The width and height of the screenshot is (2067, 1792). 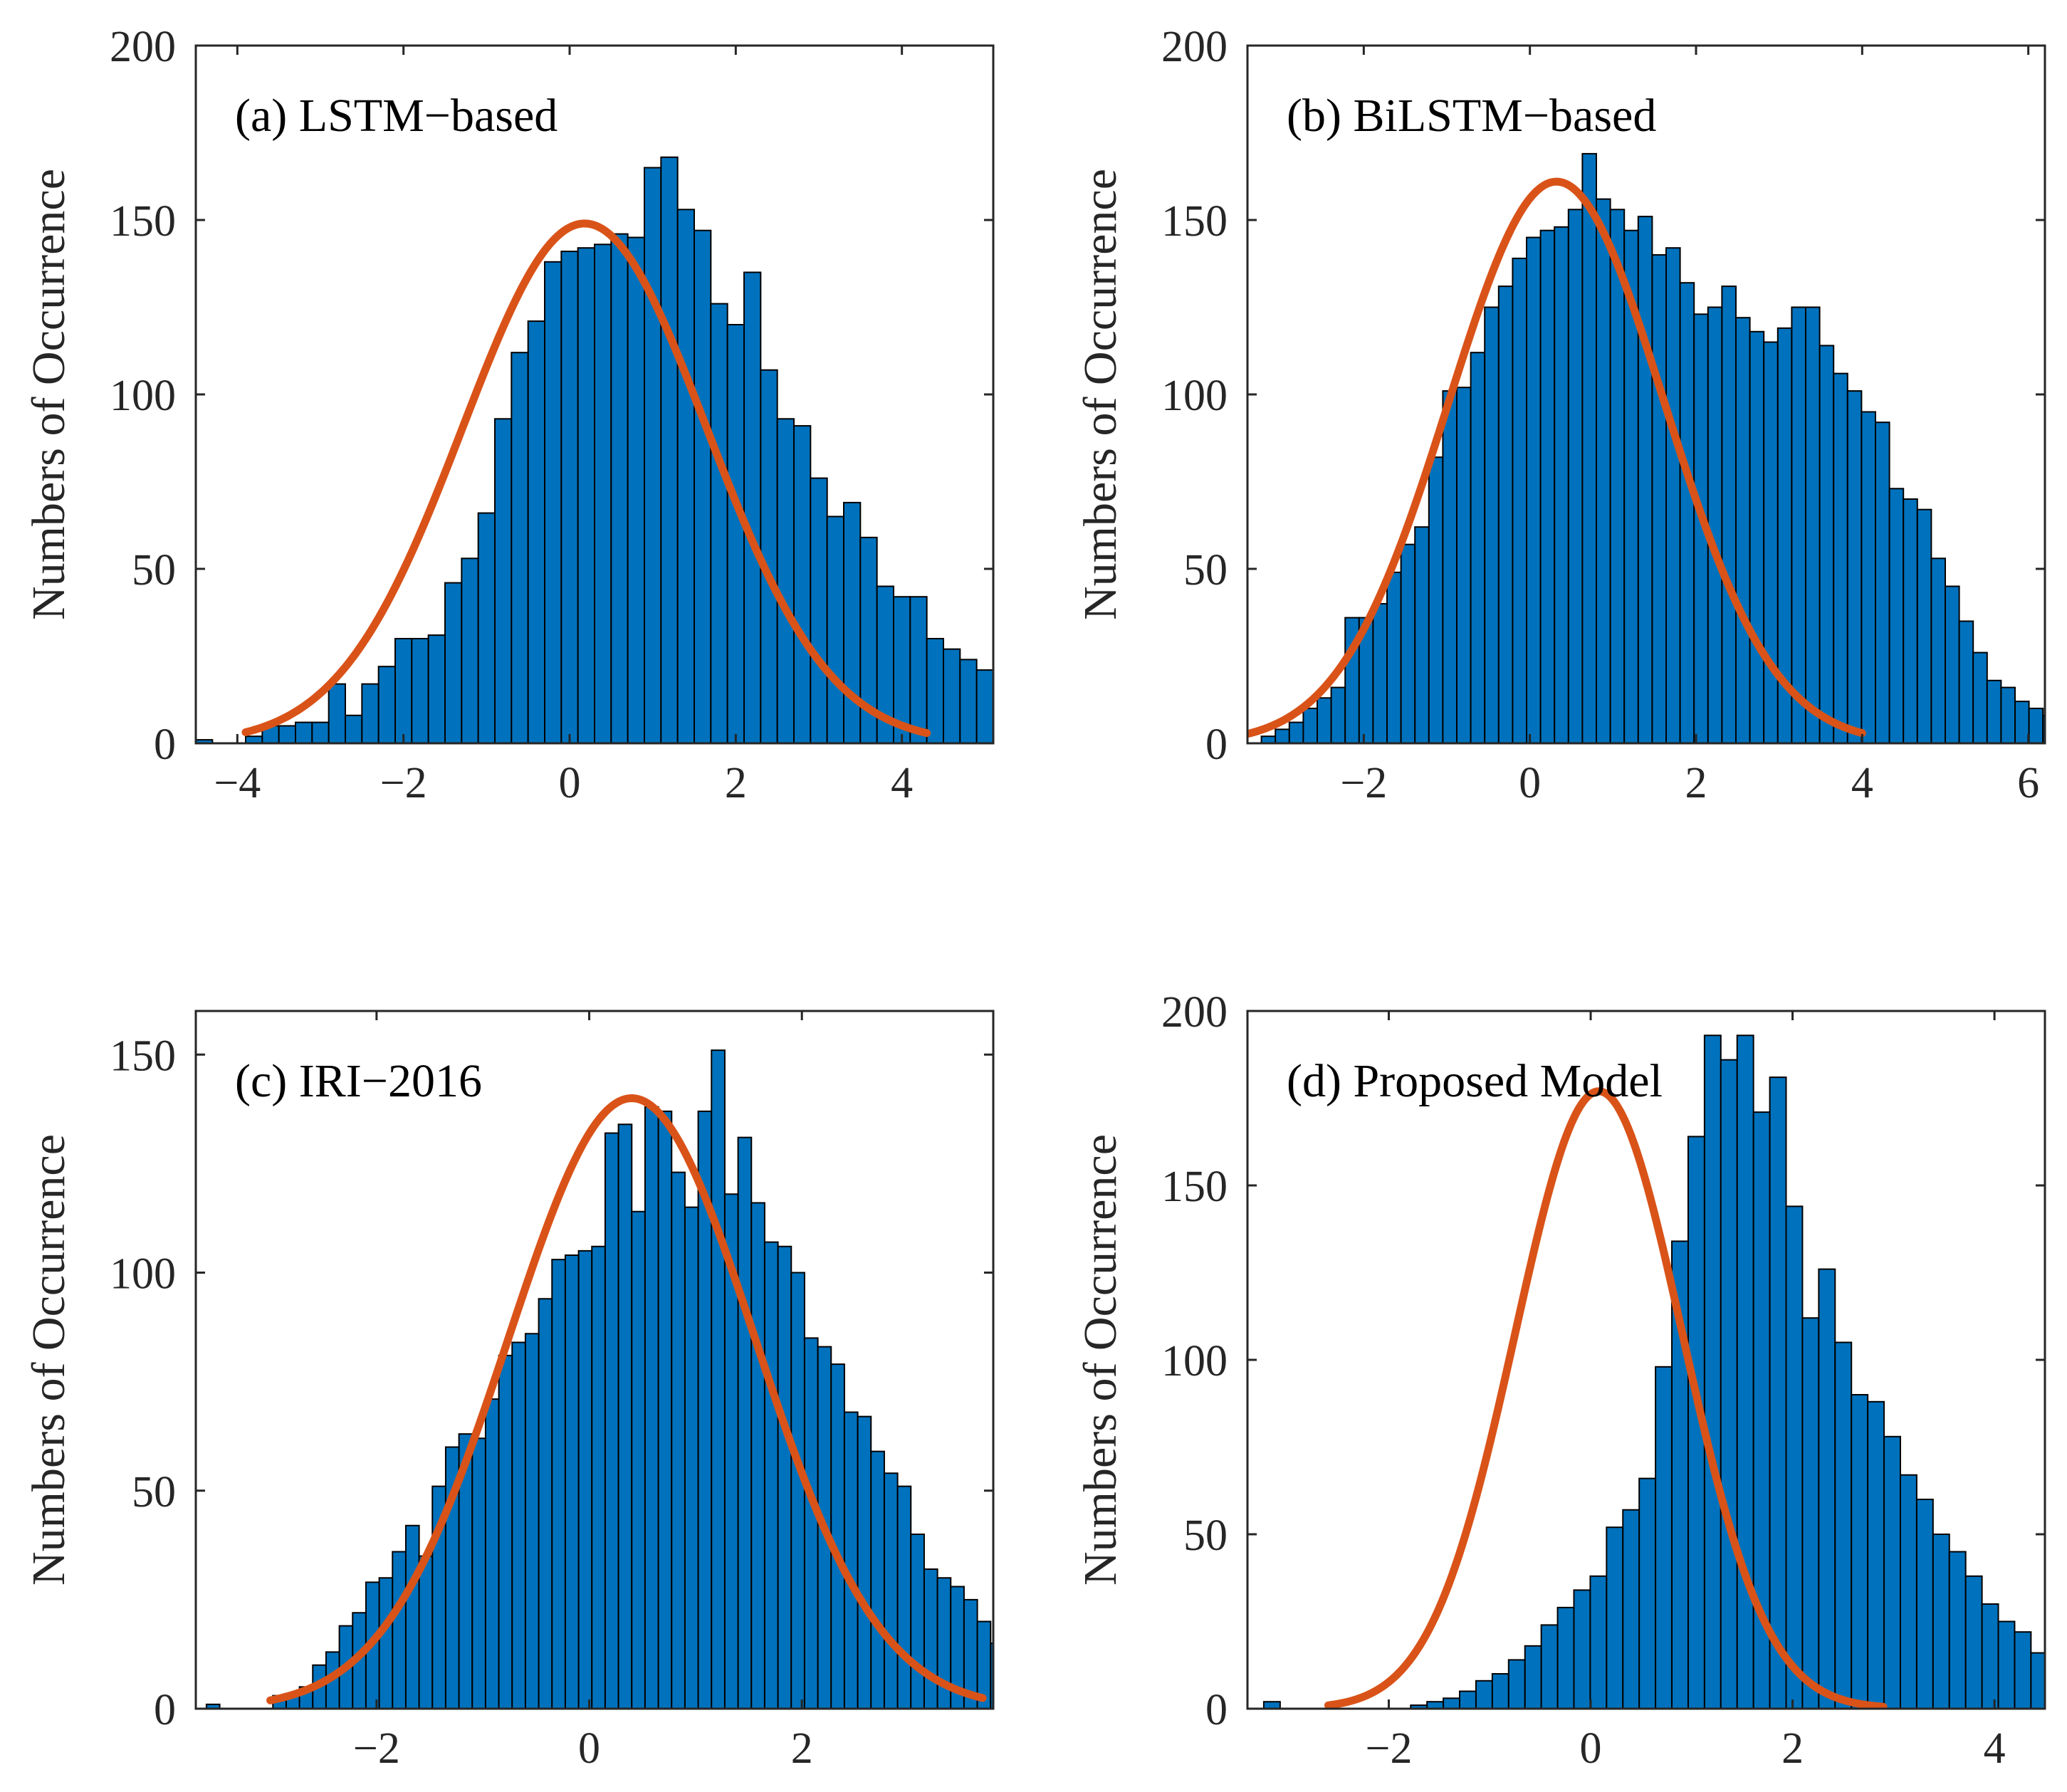 I want to click on y-tick-label: 150, so click(x=1194, y=1187).